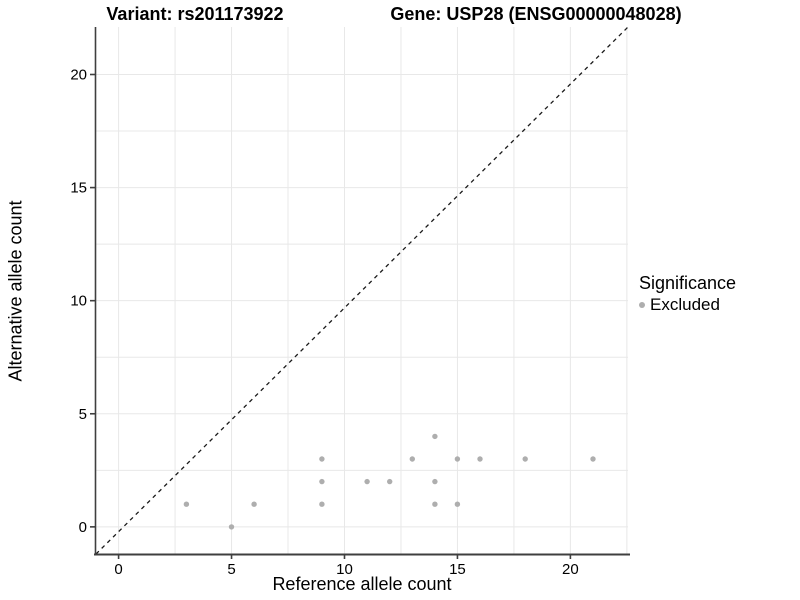  Describe the element at coordinates (78, 301) in the screenshot. I see `y-tick-label: 10` at that location.